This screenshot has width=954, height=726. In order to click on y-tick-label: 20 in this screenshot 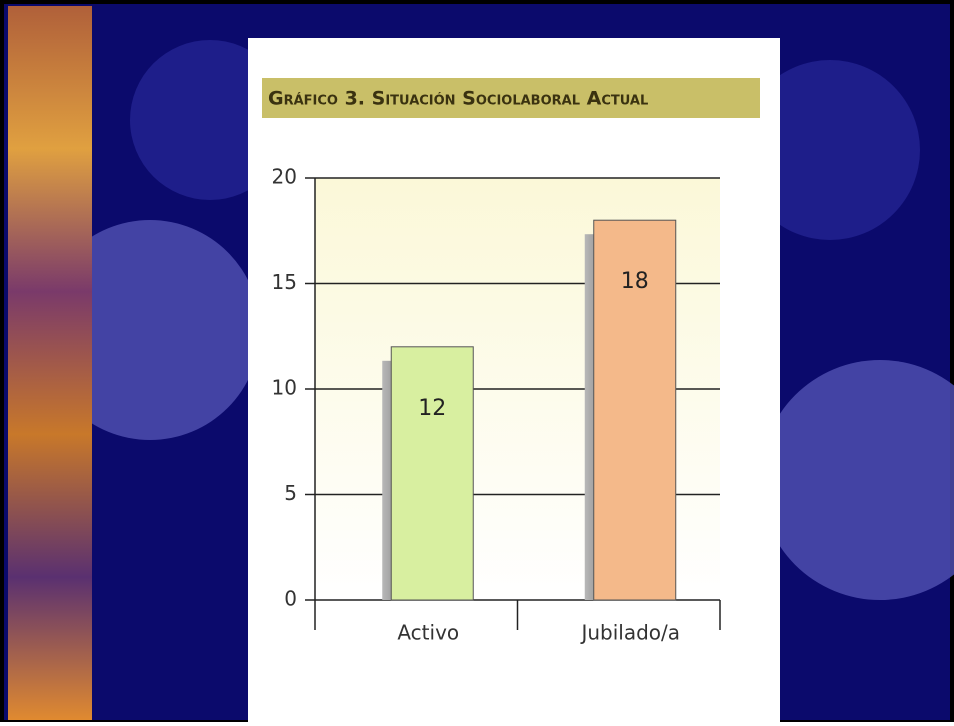, I will do `click(284, 177)`.